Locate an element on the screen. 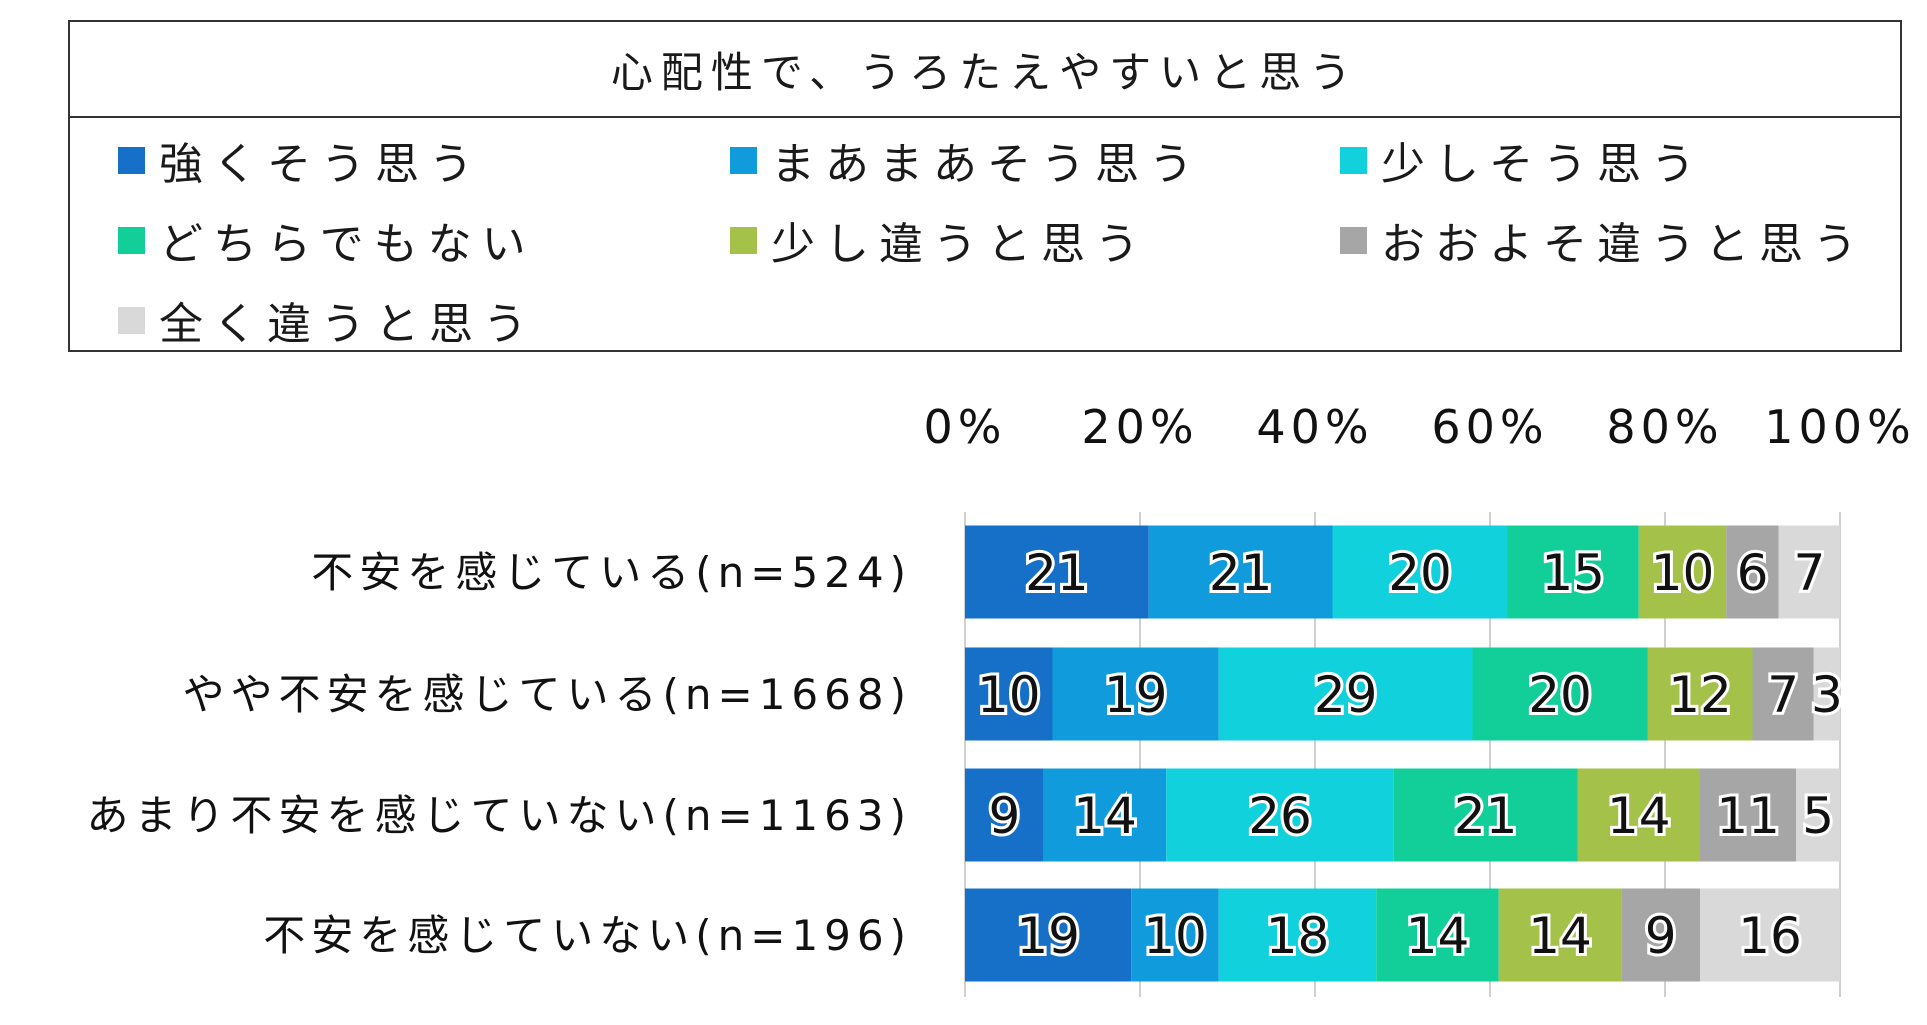  data-label: 16 is located at coordinates (1770, 936).